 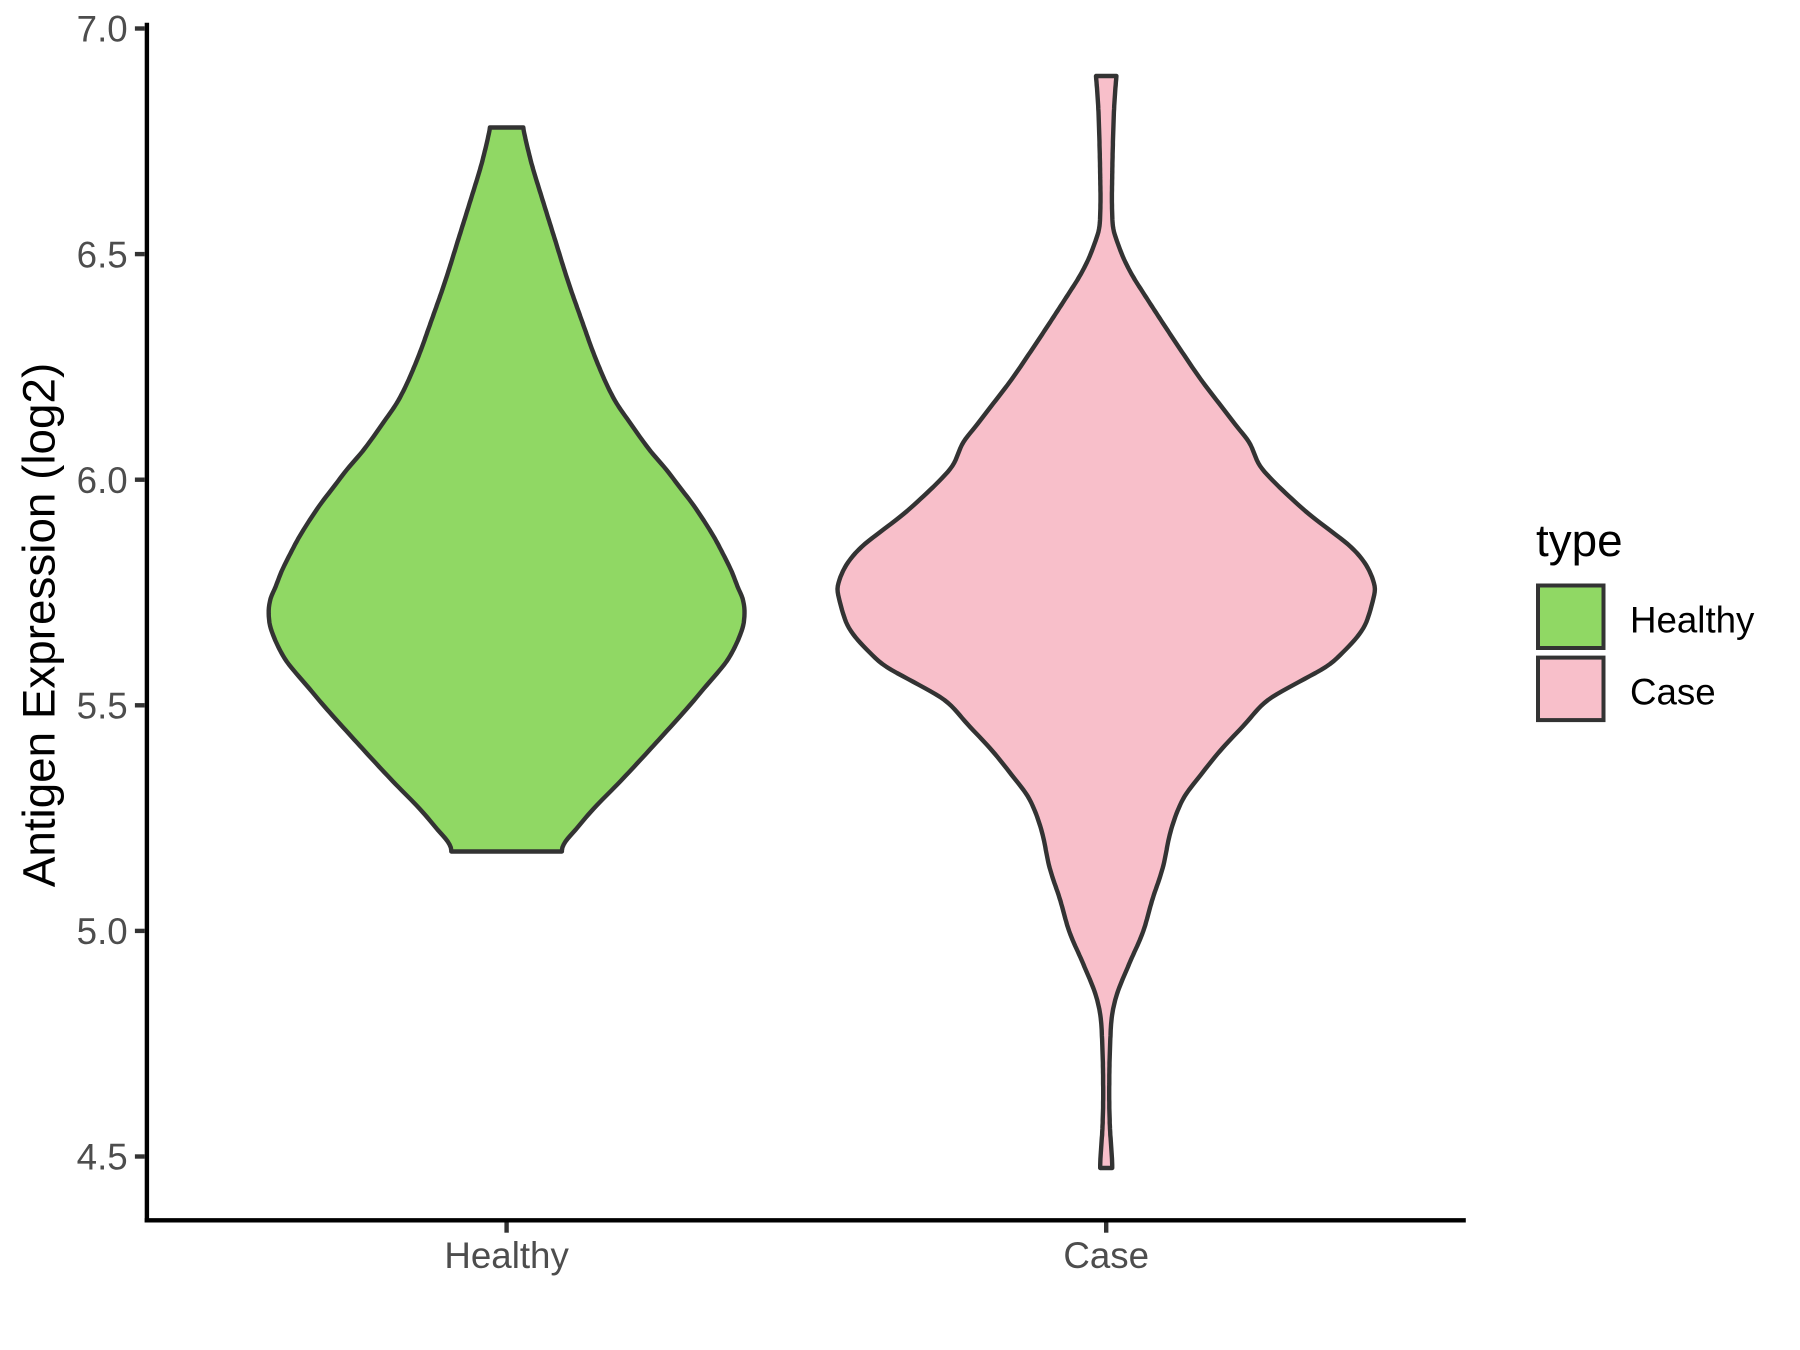 What do you see at coordinates (1579, 540) in the screenshot?
I see `svg-text: type` at bounding box center [1579, 540].